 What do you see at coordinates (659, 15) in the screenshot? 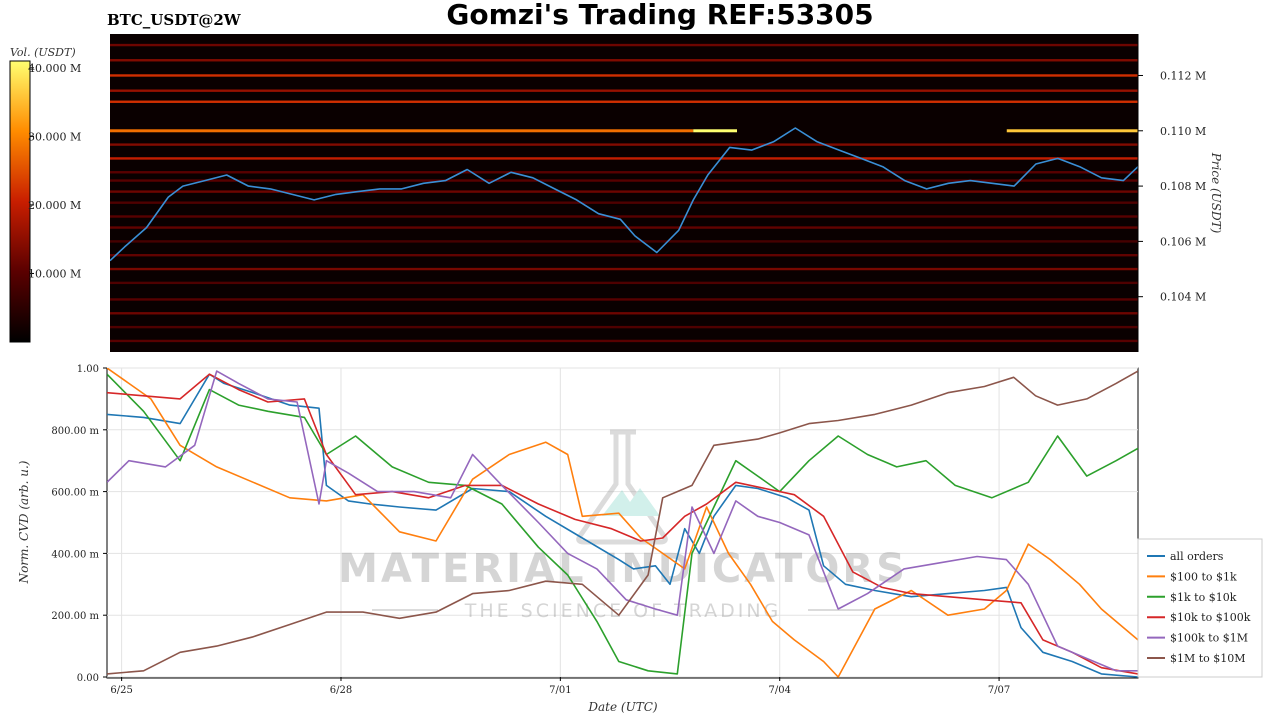
I see `chart-title: Gomzi's Trading REF:53305` at bounding box center [659, 15].